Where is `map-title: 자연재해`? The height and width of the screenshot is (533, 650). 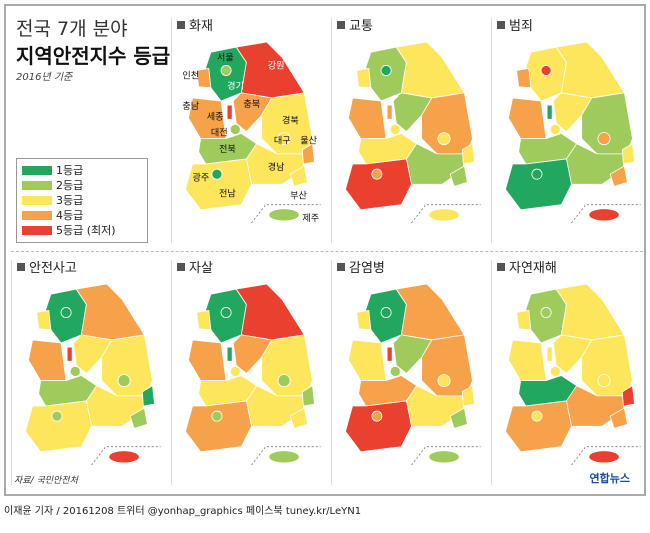 map-title: 자연재해 is located at coordinates (527, 268).